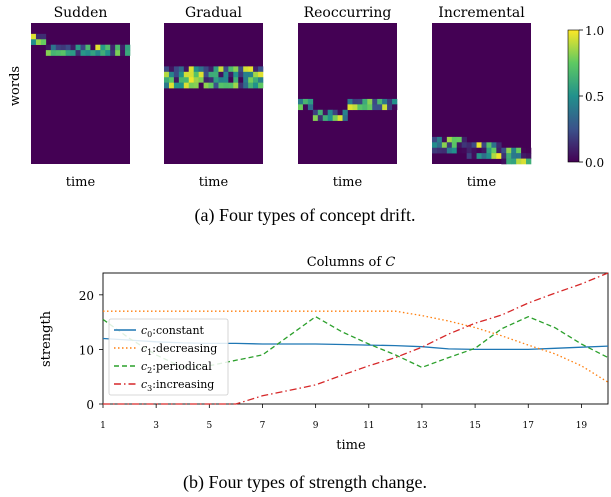 This screenshot has width=611, height=497. Describe the element at coordinates (481, 13) in the screenshot. I see `heatmap-title: Incremental` at that location.